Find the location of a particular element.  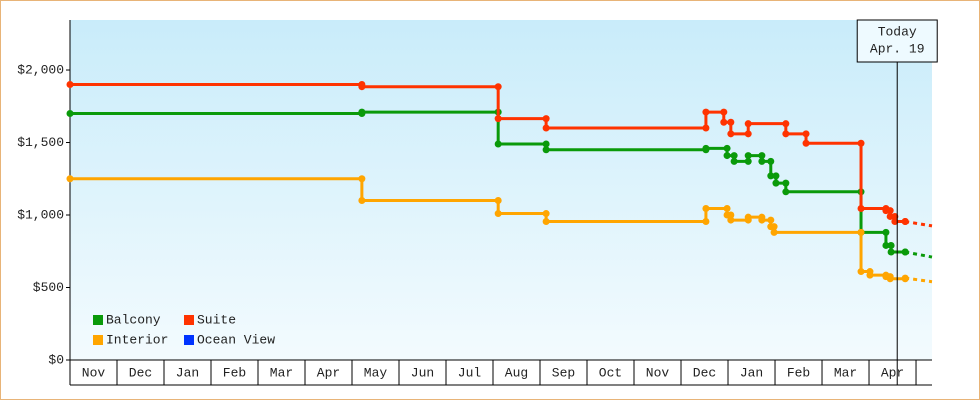

legend-label: Interior is located at coordinates (137, 339).